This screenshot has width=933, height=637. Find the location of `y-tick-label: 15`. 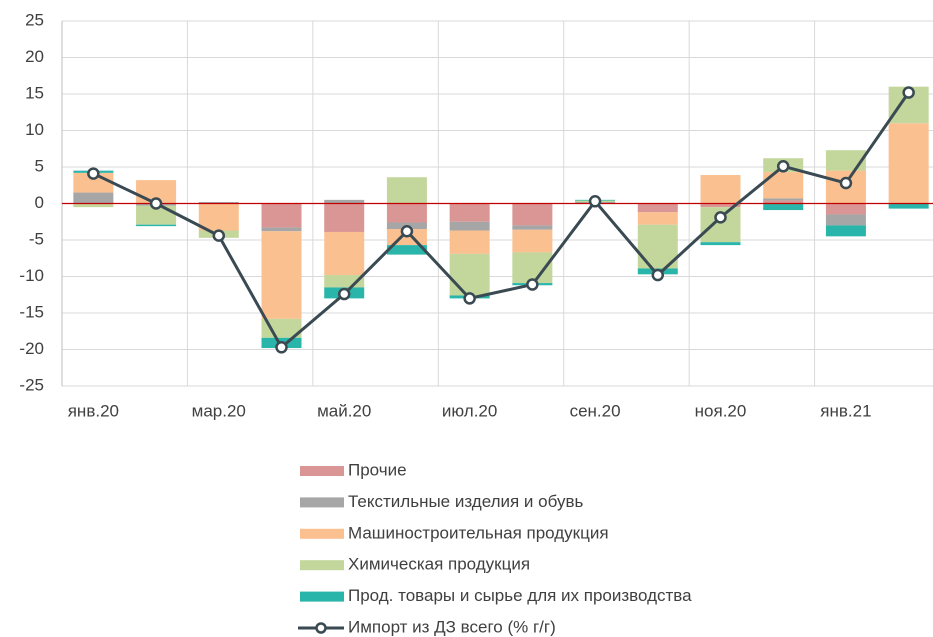

y-tick-label: 15 is located at coordinates (34, 92).